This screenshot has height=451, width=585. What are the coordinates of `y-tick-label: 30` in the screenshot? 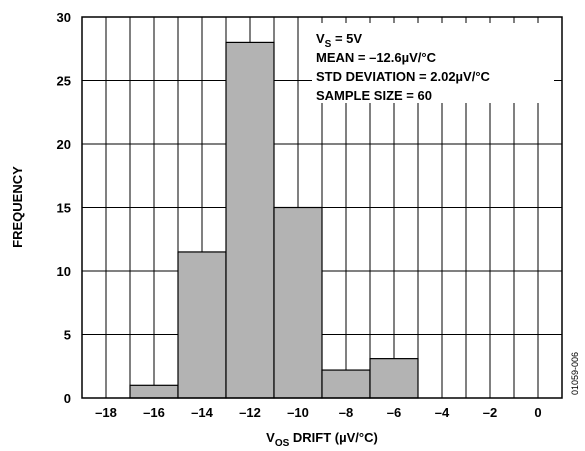 It's located at (64, 17).